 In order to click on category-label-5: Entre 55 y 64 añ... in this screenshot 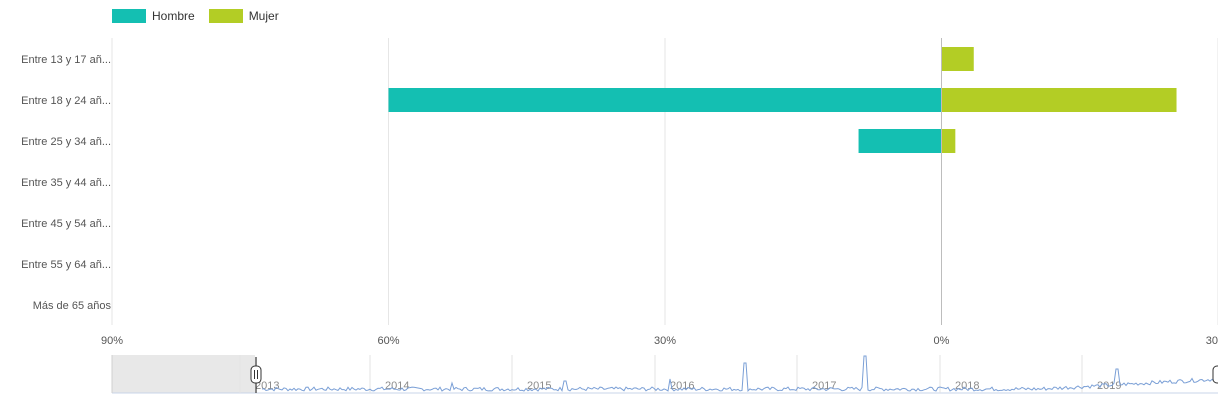, I will do `click(66, 265)`.